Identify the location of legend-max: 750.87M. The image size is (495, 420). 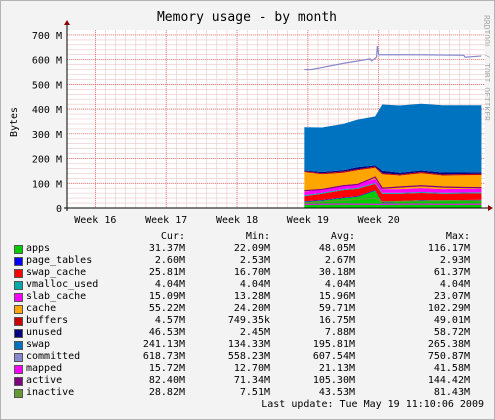
(448, 356).